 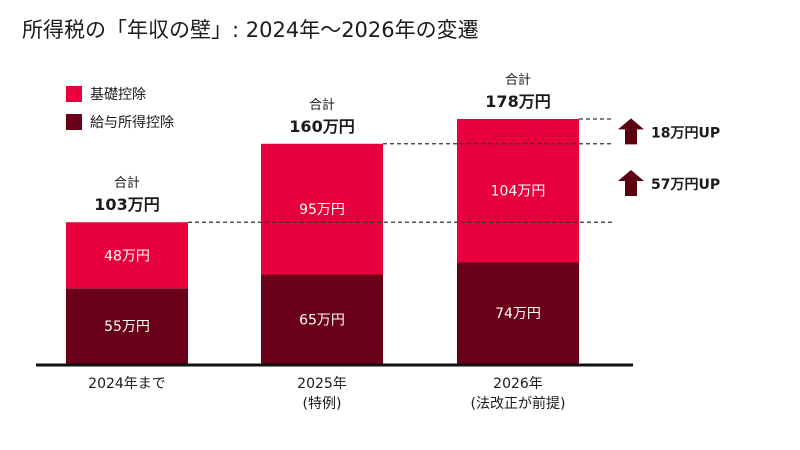 I want to click on total-value-0: 103万円, so click(x=126, y=204).